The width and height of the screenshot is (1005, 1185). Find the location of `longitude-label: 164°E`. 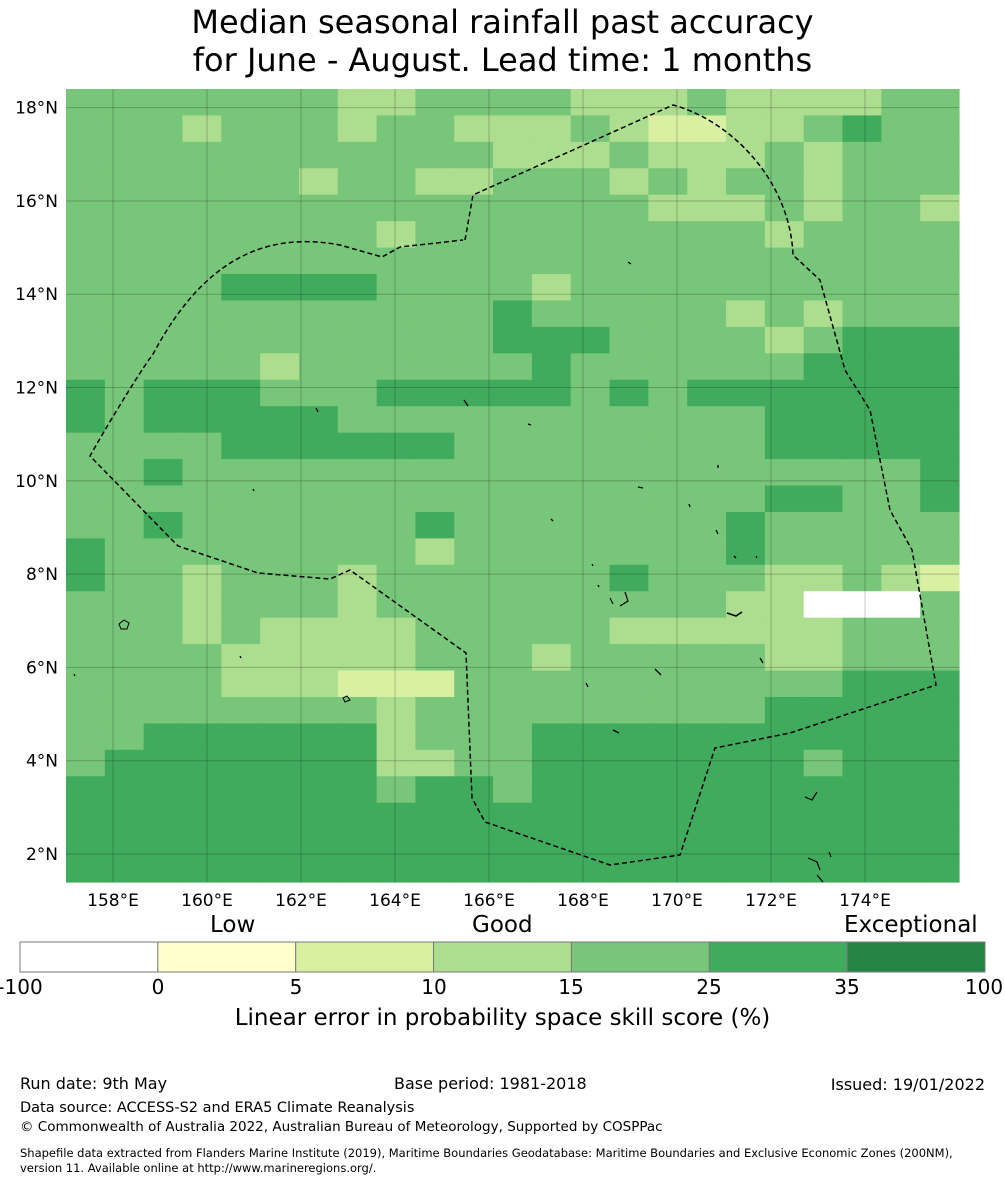

longitude-label: 164°E is located at coordinates (395, 901).